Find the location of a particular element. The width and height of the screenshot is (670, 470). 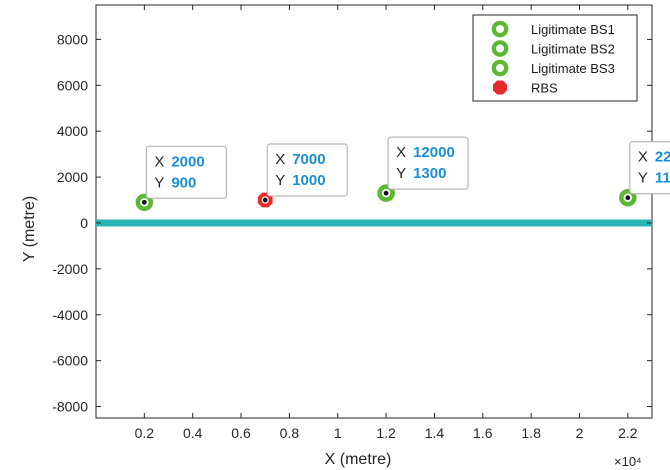

y-tick-label: 2000 is located at coordinates (72, 177).